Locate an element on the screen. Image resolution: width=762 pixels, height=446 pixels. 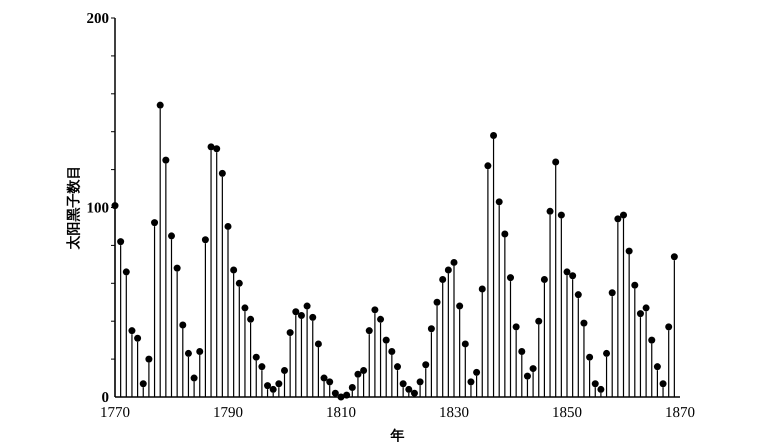
x-tick-label: 1770 is located at coordinates (115, 413).